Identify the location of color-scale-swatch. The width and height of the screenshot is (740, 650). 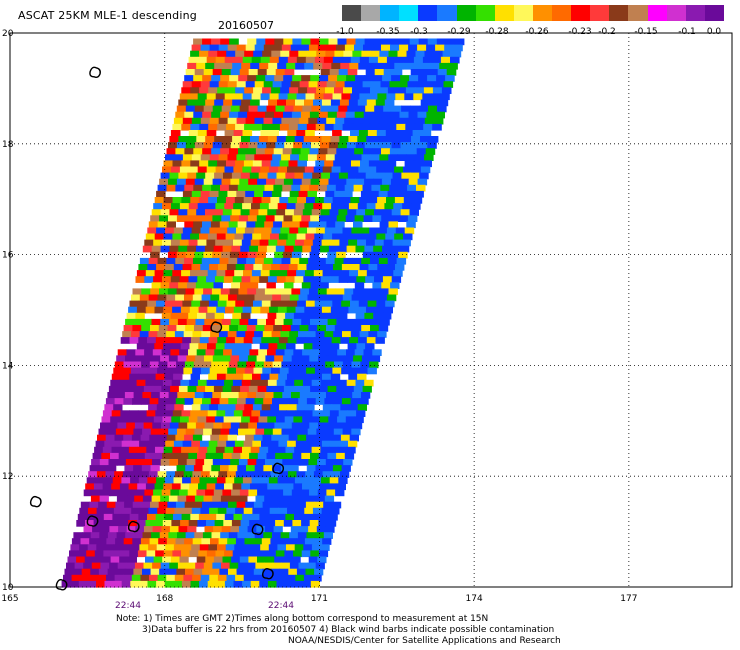
(523, 13).